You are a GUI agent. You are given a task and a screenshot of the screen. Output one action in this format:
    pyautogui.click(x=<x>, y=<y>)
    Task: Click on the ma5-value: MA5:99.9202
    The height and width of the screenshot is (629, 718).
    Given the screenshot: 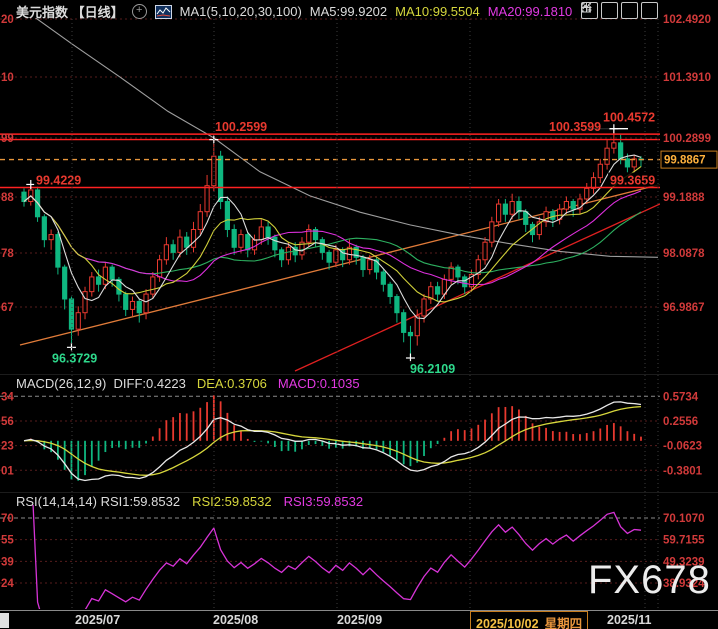 What is the action you would take?
    pyautogui.click(x=348, y=11)
    